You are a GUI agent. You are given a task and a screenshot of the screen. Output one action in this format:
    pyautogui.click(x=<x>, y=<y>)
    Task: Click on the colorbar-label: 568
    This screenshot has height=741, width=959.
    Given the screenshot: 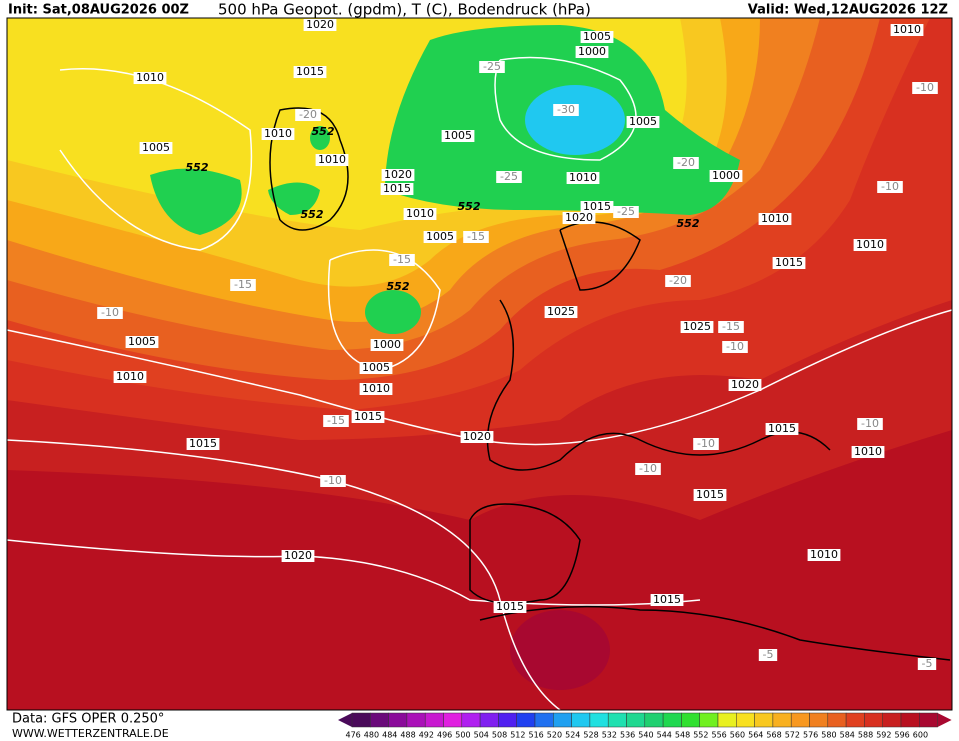 What is the action you would take?
    pyautogui.click(x=773, y=735)
    